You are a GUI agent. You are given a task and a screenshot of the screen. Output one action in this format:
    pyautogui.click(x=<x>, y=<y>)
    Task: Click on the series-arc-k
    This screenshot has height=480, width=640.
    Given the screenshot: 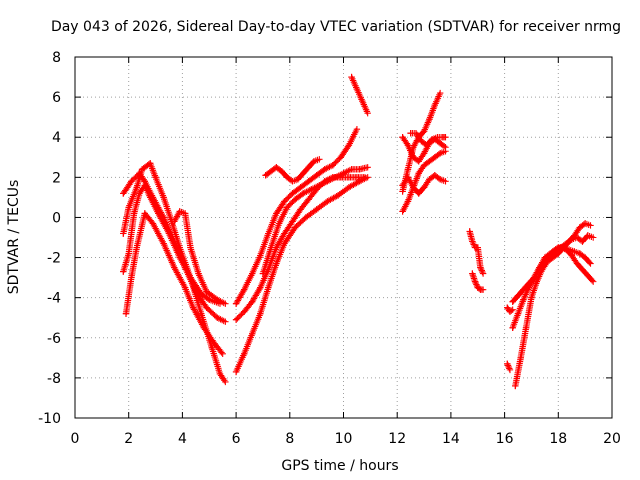 What is the action you would take?
    pyautogui.click(x=359, y=95)
    